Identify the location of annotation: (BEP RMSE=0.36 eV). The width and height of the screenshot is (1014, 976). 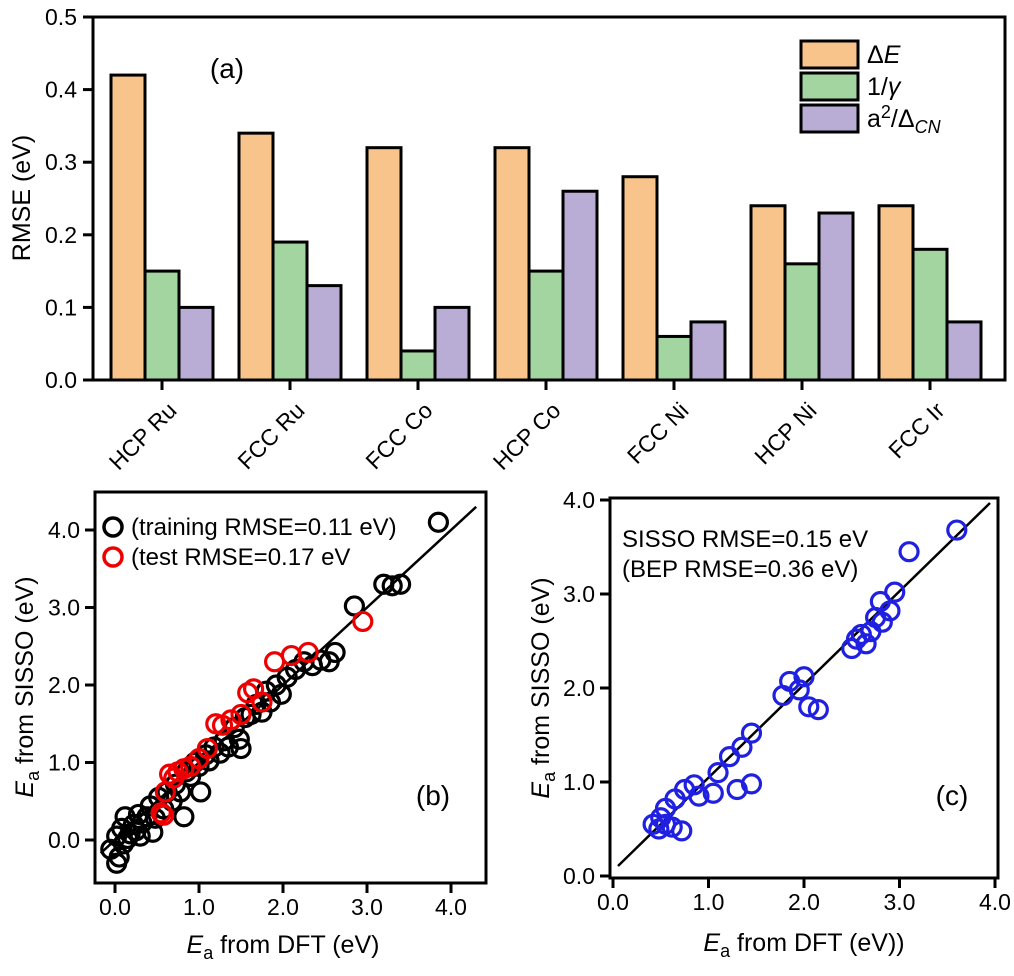
(740, 569).